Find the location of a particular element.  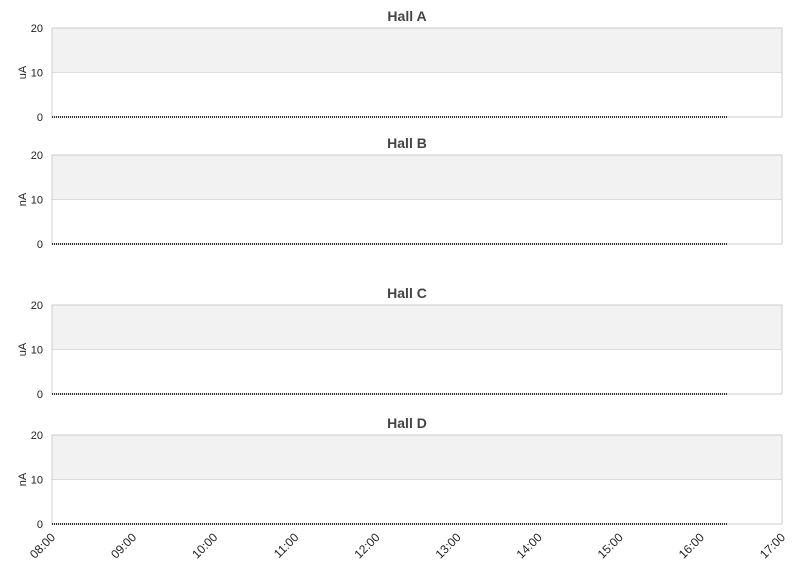

band-hall-b is located at coordinates (417, 177).